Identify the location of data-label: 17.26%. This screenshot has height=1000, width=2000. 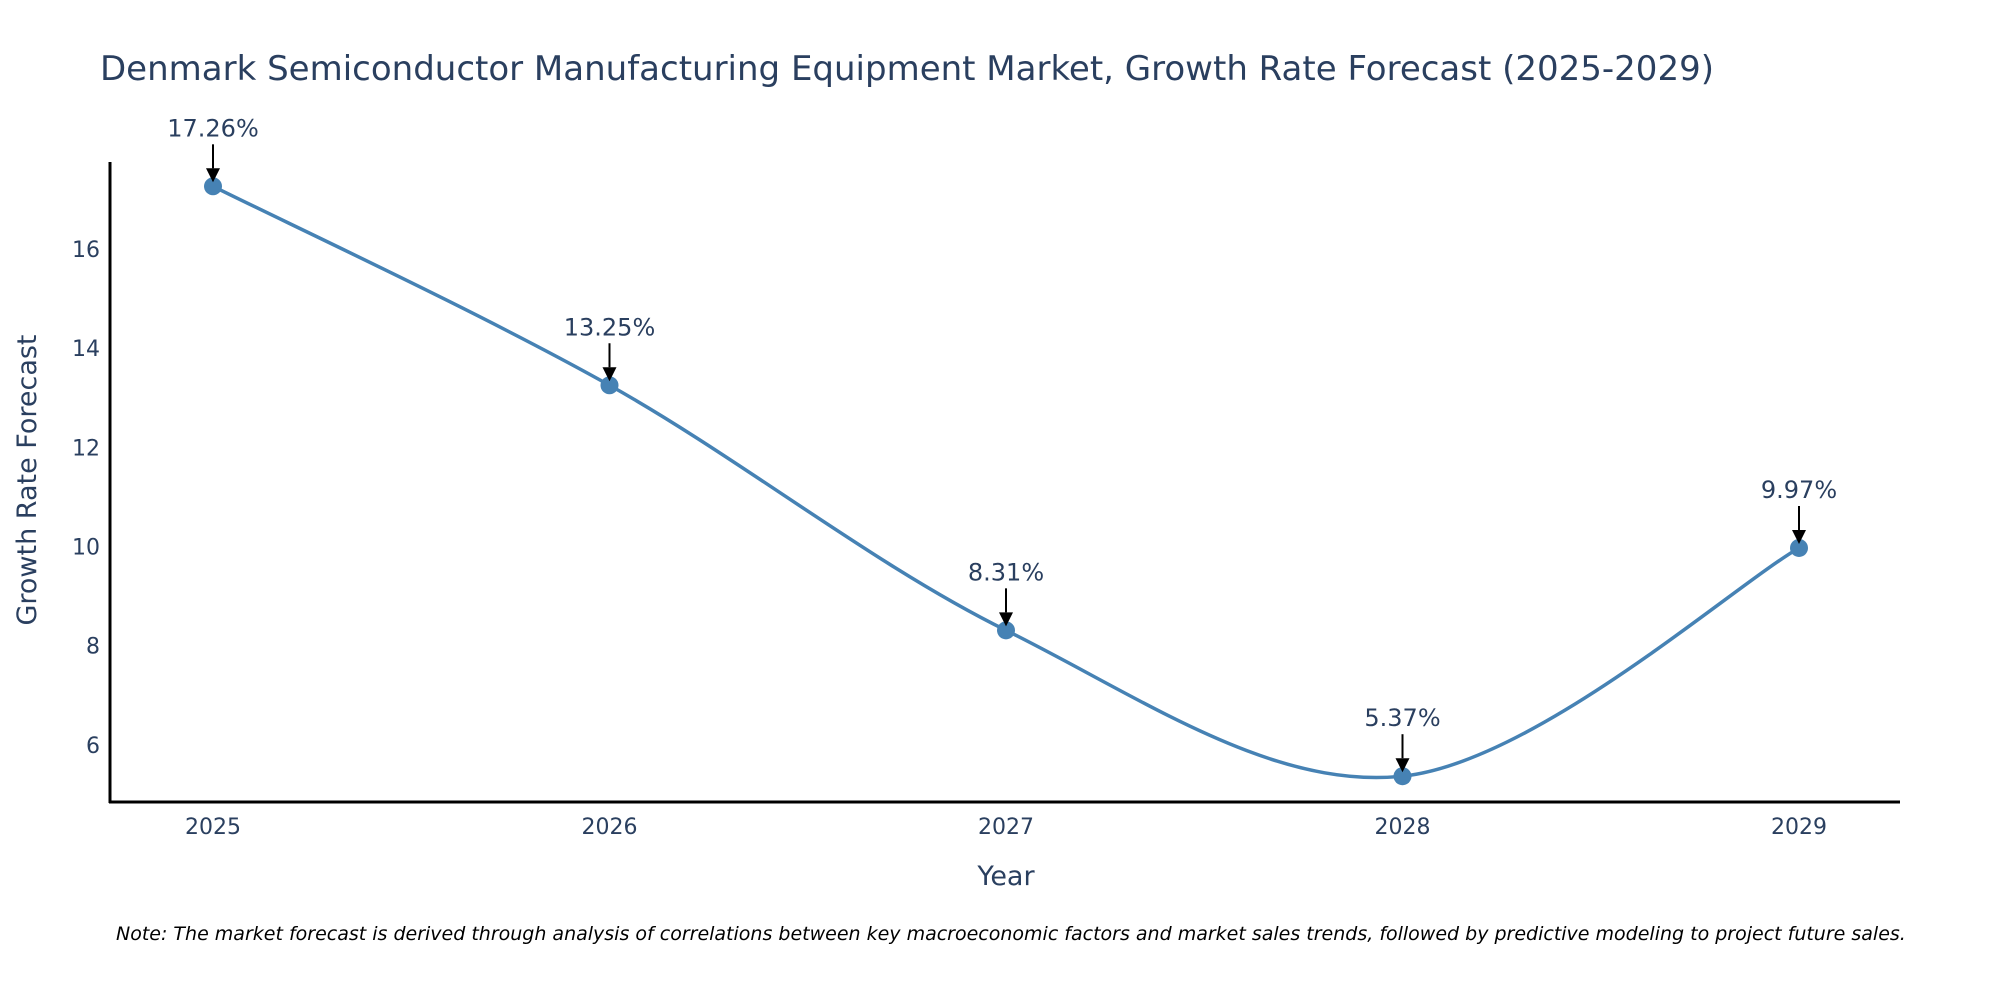
(213, 128).